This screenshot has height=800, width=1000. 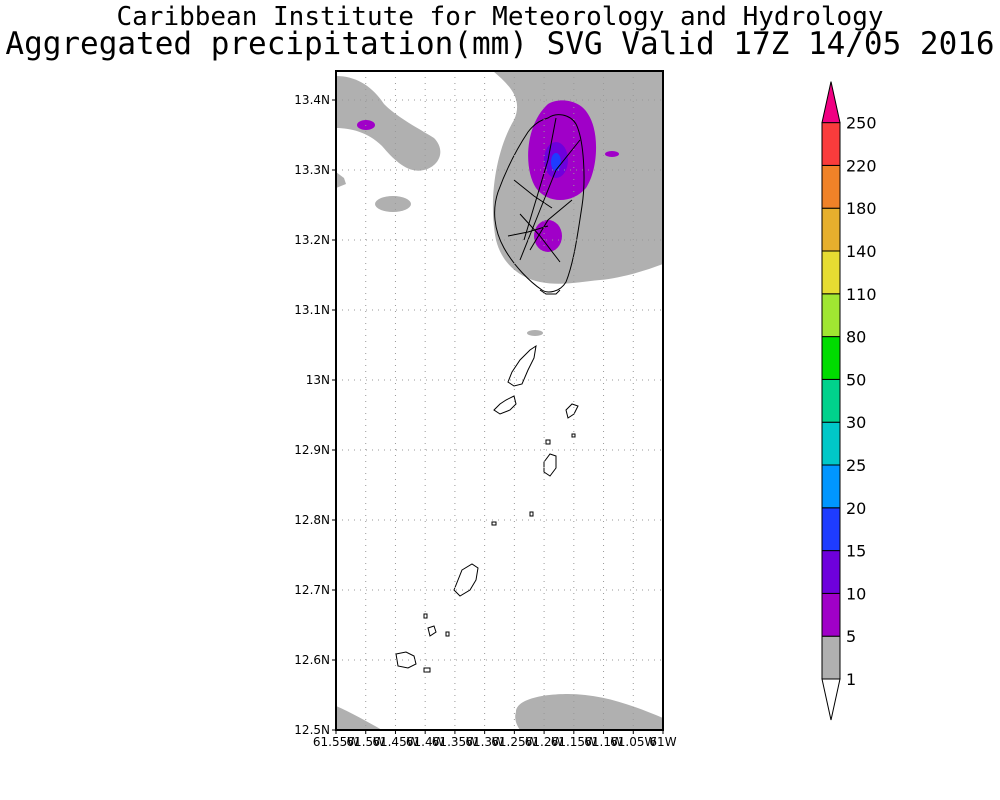 I want to click on lon-tick-label: 61.1W, so click(x=603, y=742).